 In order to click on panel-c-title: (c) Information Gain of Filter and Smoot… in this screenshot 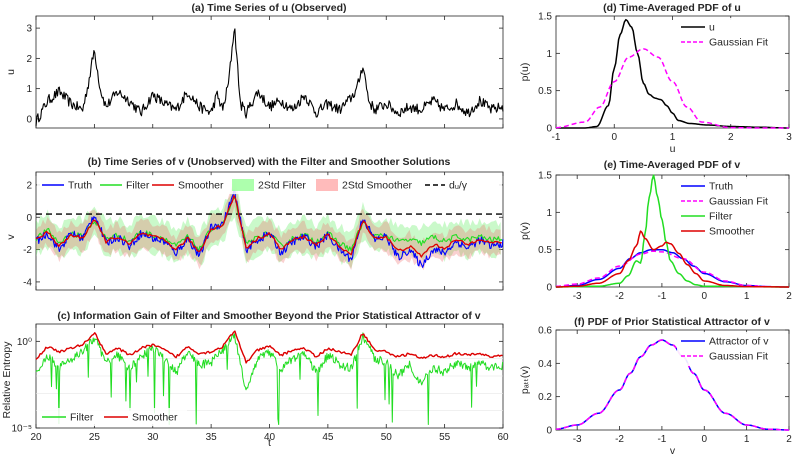, I will do `click(268, 316)`.